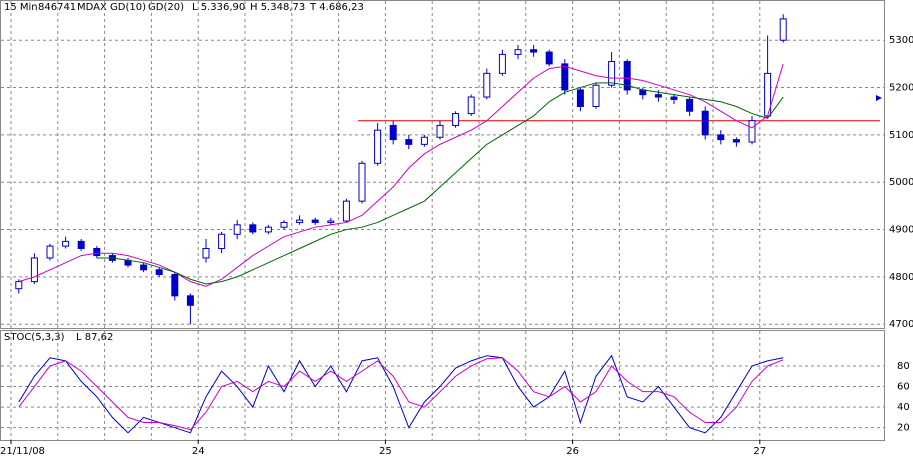 This screenshot has height=460, width=913. Describe the element at coordinates (901, 230) in the screenshot. I see `y-tick-label: 4900` at that location.